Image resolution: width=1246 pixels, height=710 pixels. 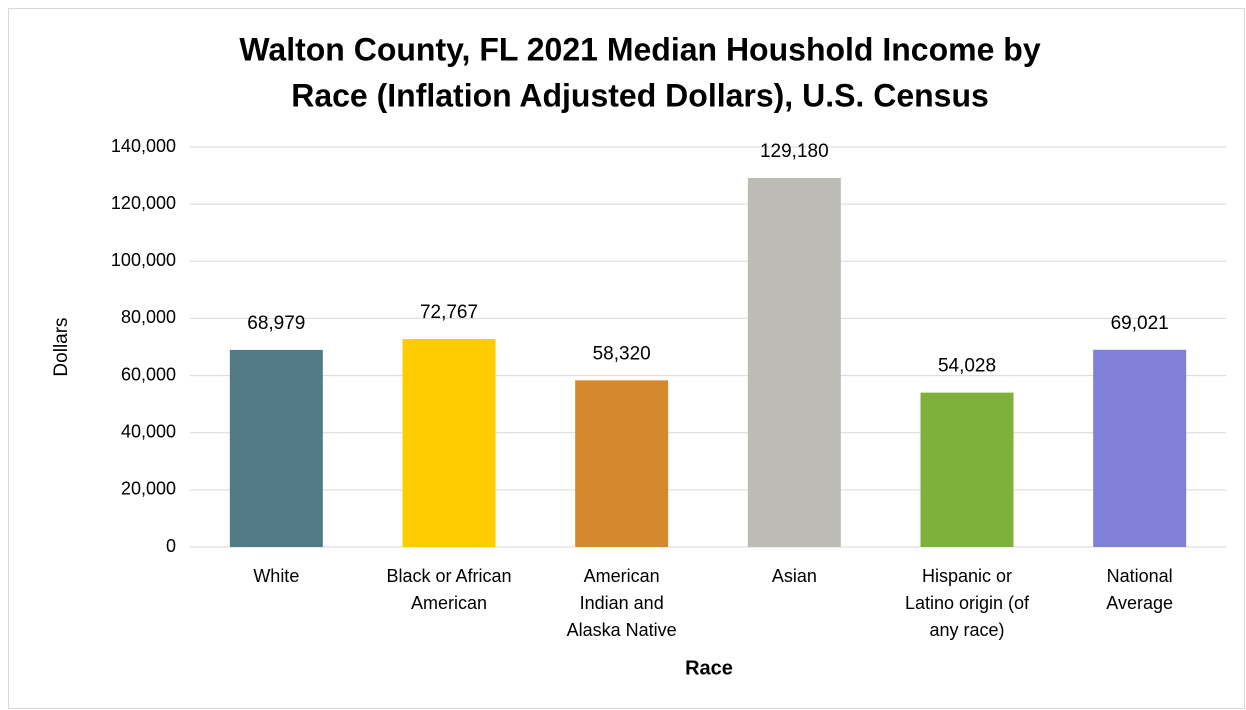 I want to click on x-tick-label: Black or African, so click(x=448, y=576).